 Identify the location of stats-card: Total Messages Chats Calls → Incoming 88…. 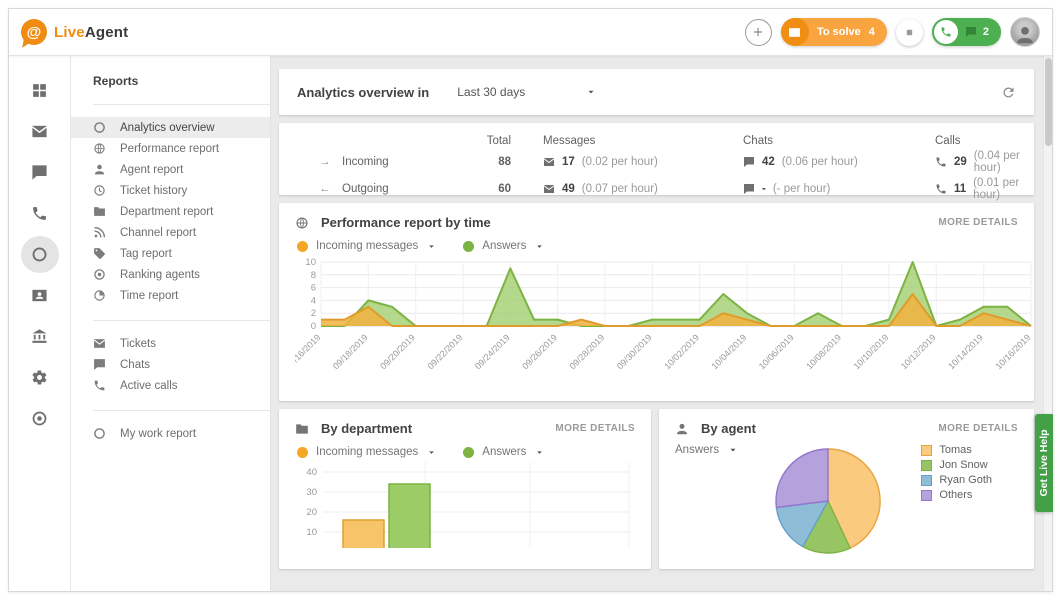
(656, 162).